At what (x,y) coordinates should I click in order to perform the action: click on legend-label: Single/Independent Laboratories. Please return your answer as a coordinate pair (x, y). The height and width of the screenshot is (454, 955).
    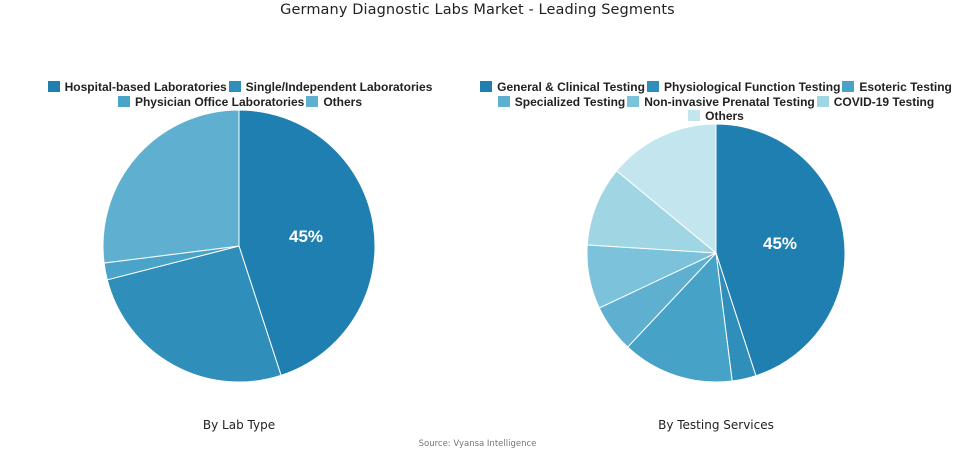
    Looking at the image, I should click on (339, 87).